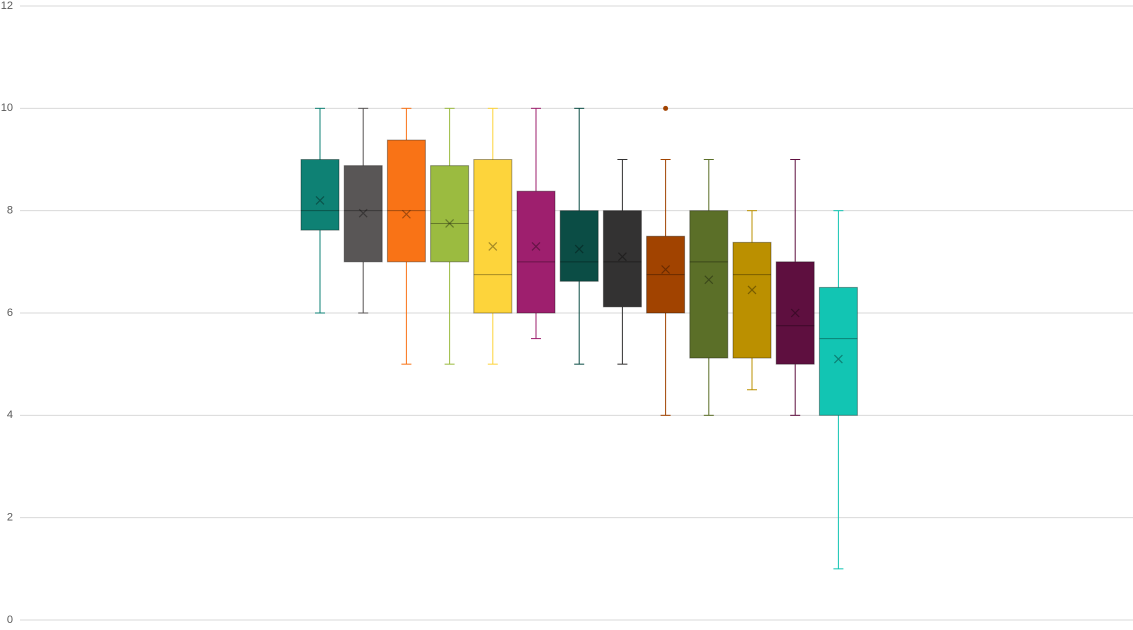  I want to click on outlier, so click(666, 108).